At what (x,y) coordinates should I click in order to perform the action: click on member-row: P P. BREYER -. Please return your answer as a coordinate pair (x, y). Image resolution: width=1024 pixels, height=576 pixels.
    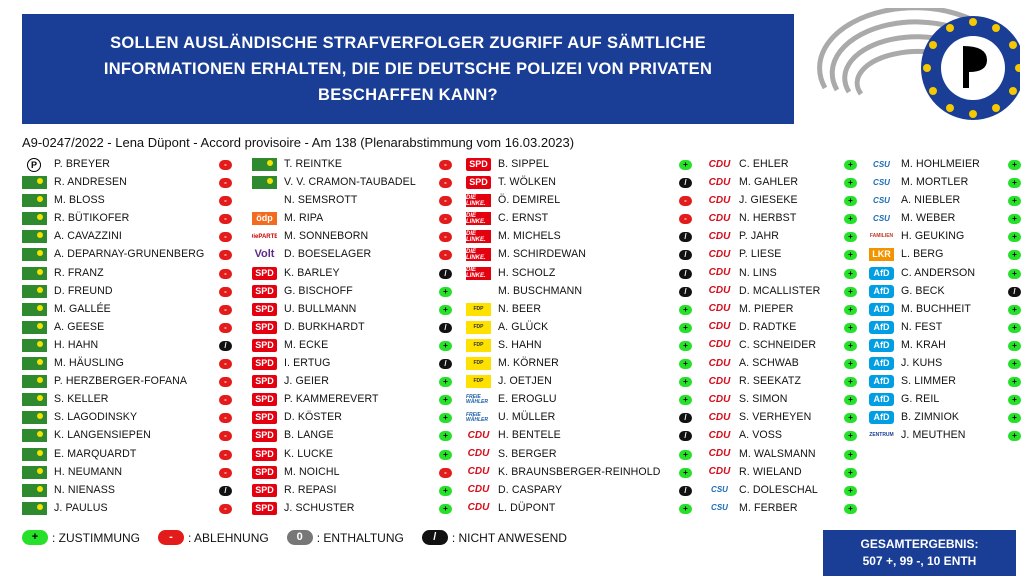
    Looking at the image, I should click on (127, 165).